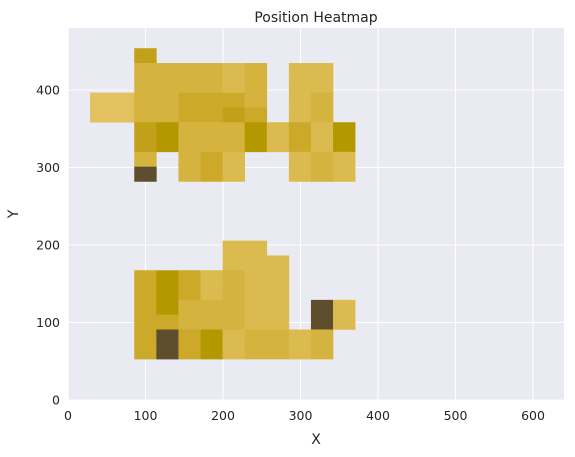 The height and width of the screenshot is (457, 575). I want to click on y-axis-label: Y, so click(14, 214).